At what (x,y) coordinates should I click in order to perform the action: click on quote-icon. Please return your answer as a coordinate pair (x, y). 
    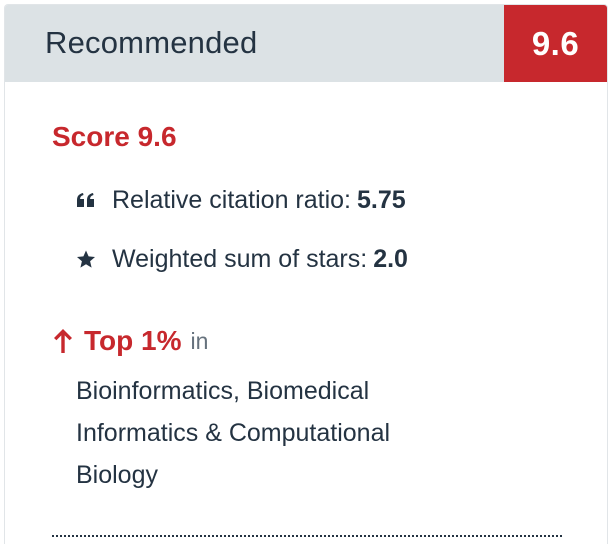
    Looking at the image, I should click on (94, 200).